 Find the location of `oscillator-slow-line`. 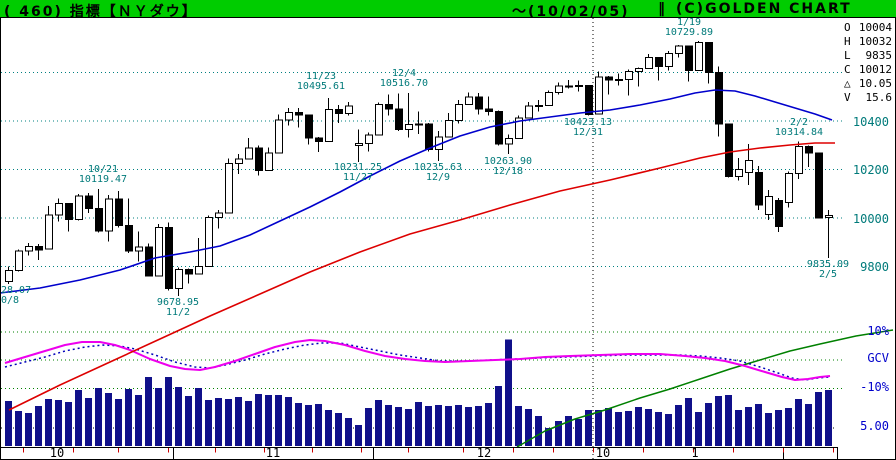

oscillator-slow-line is located at coordinates (417, 361).